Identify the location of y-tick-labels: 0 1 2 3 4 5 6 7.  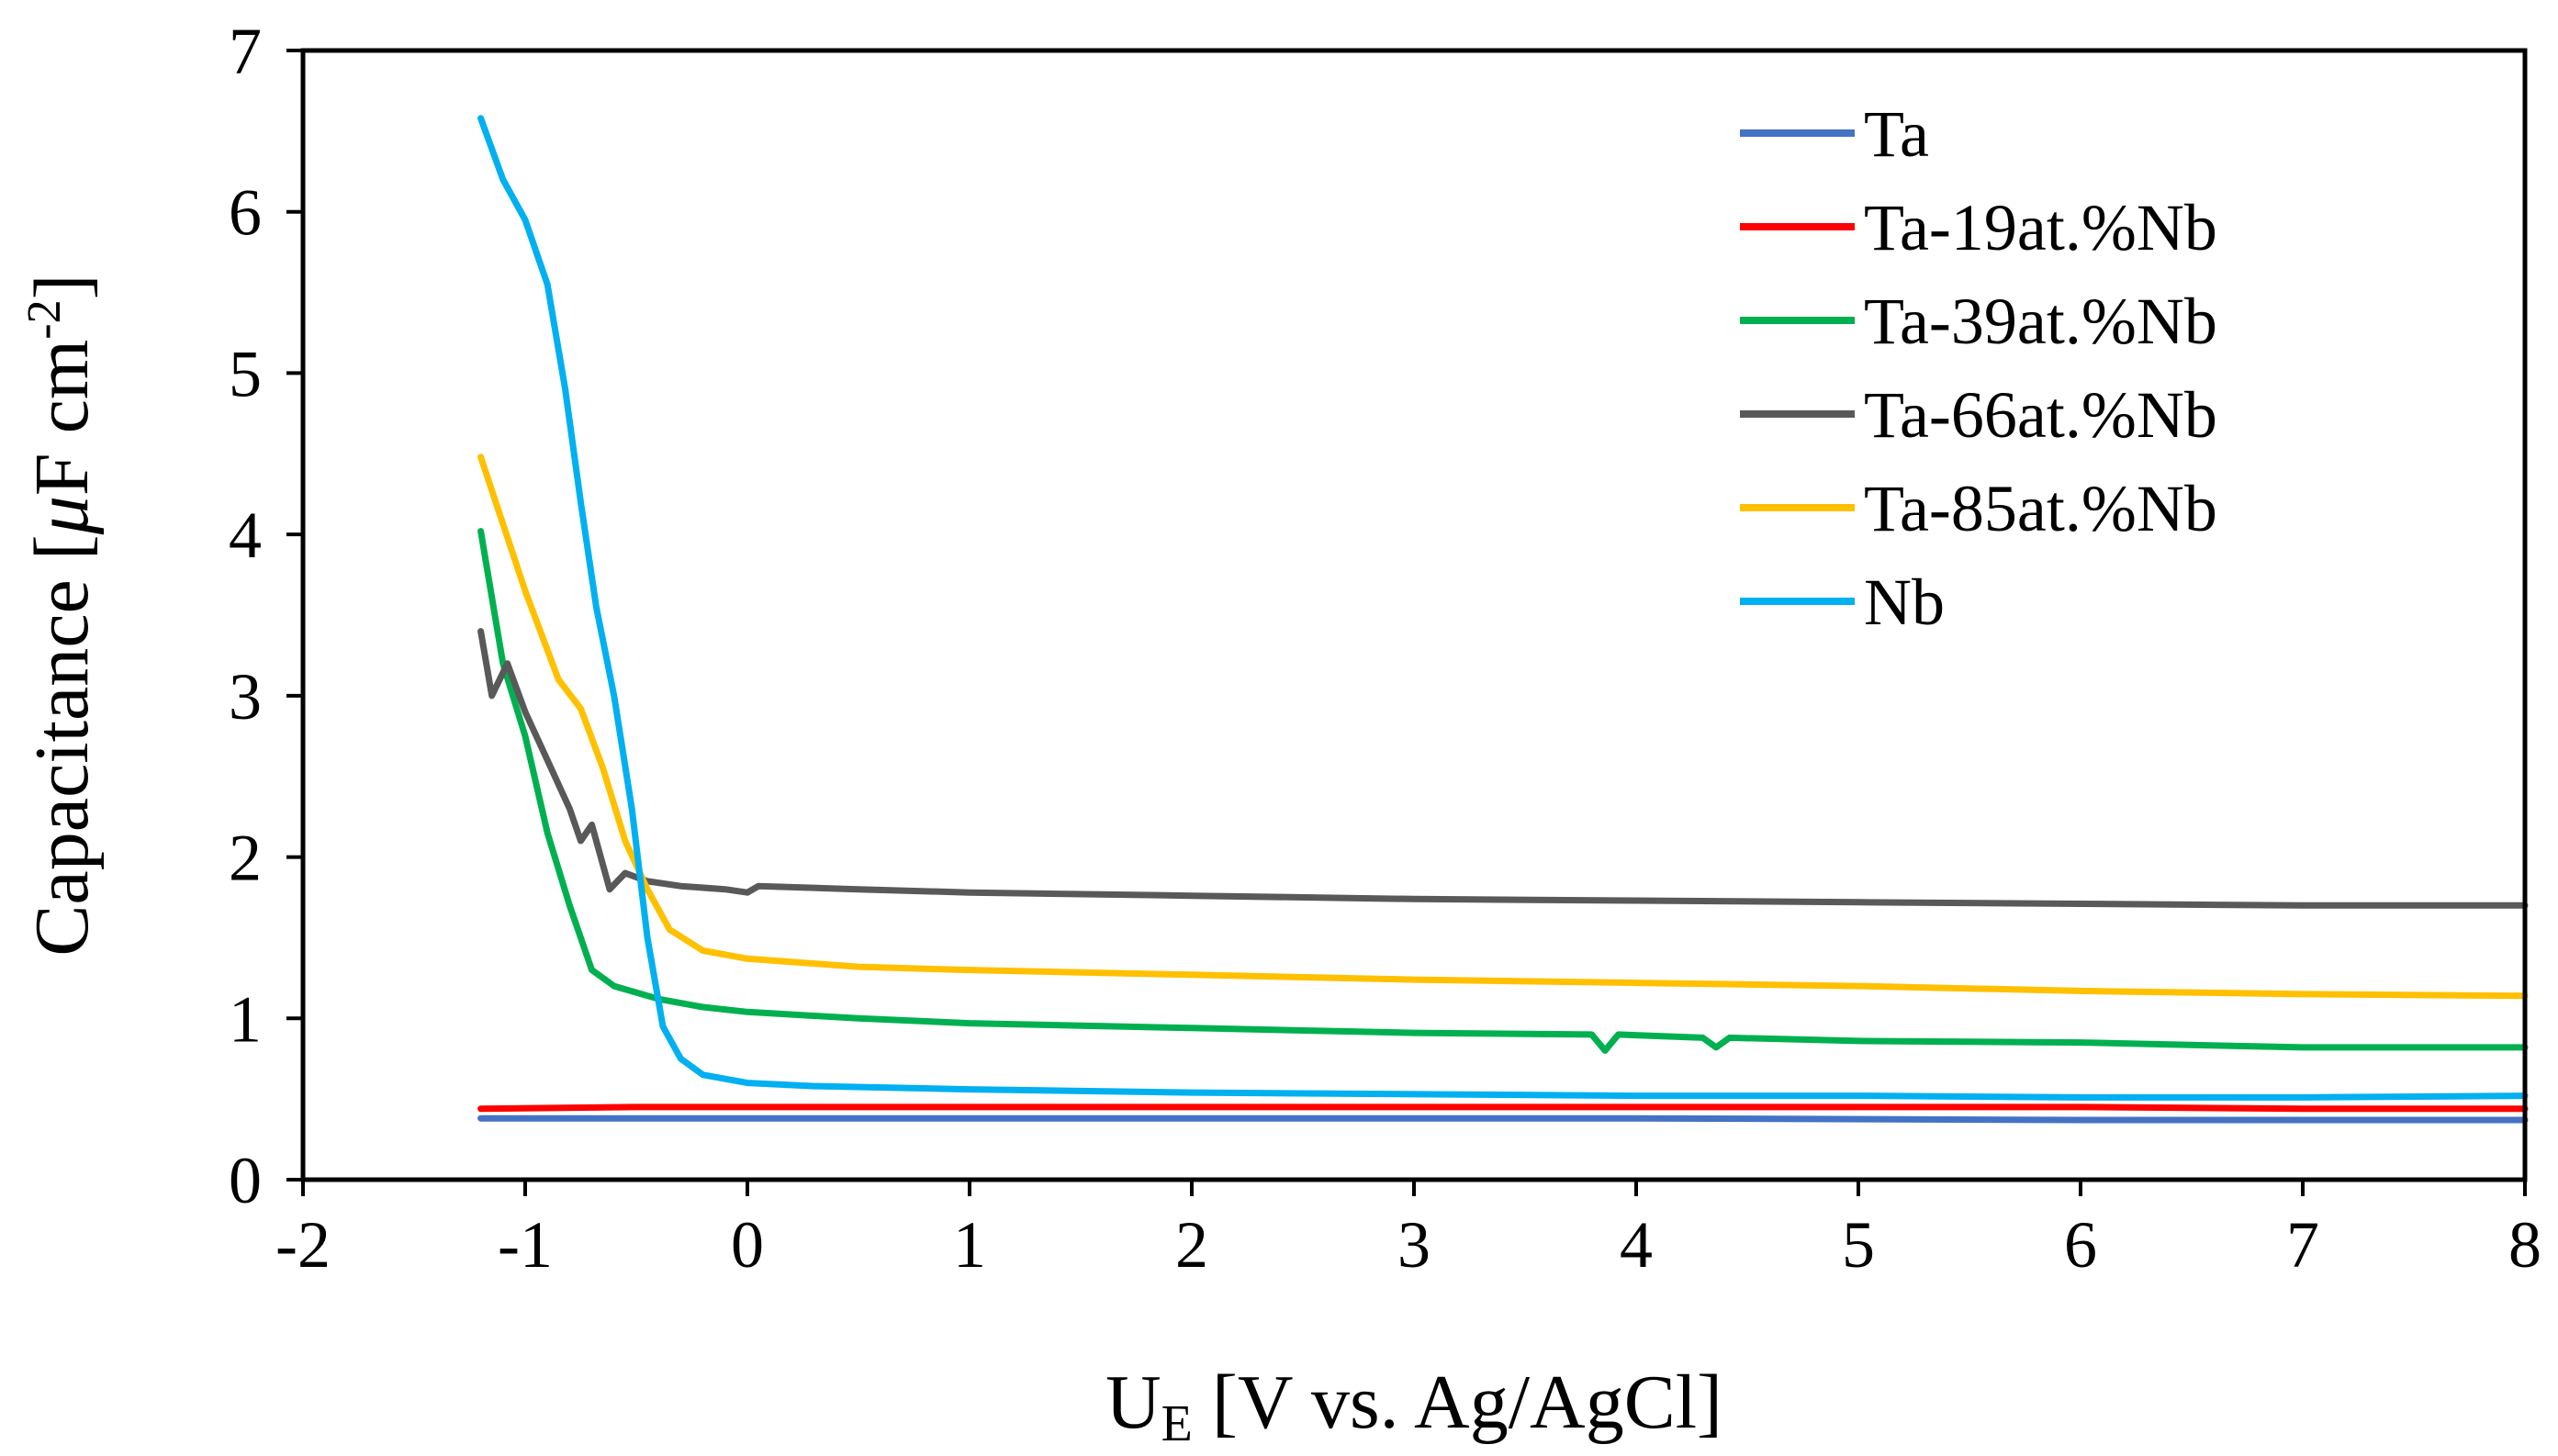
(246, 616).